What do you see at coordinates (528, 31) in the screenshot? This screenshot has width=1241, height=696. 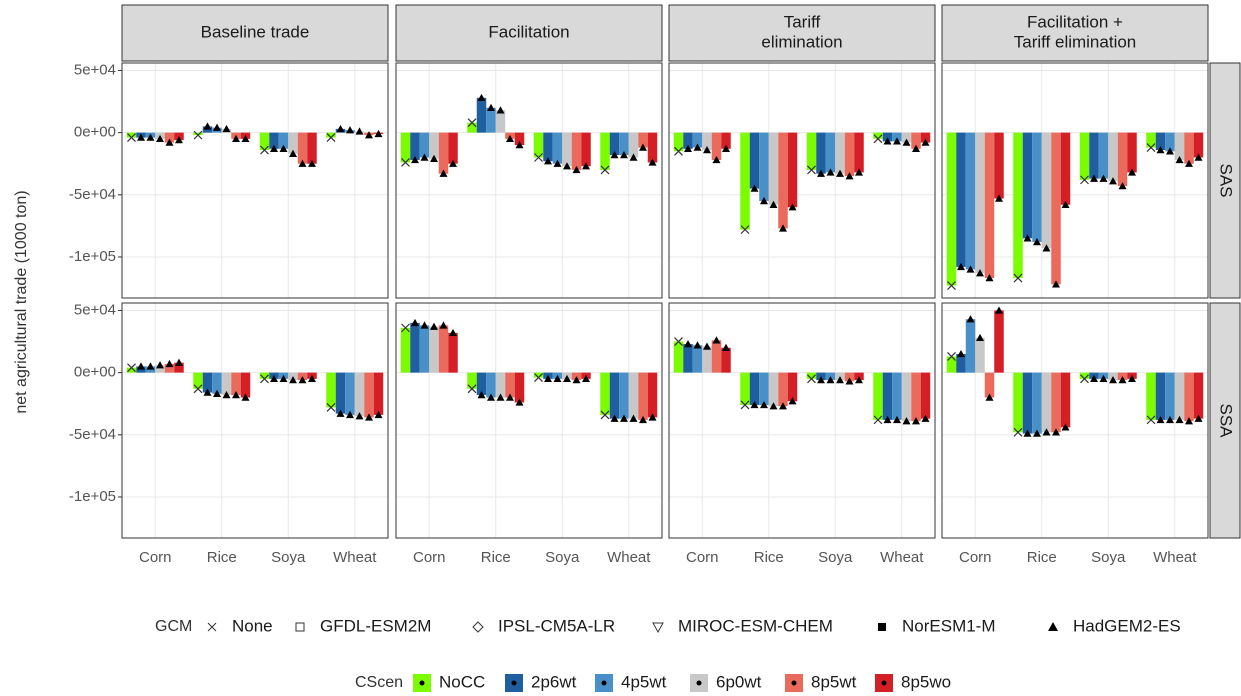 I see `facet-title: Facilitation` at bounding box center [528, 31].